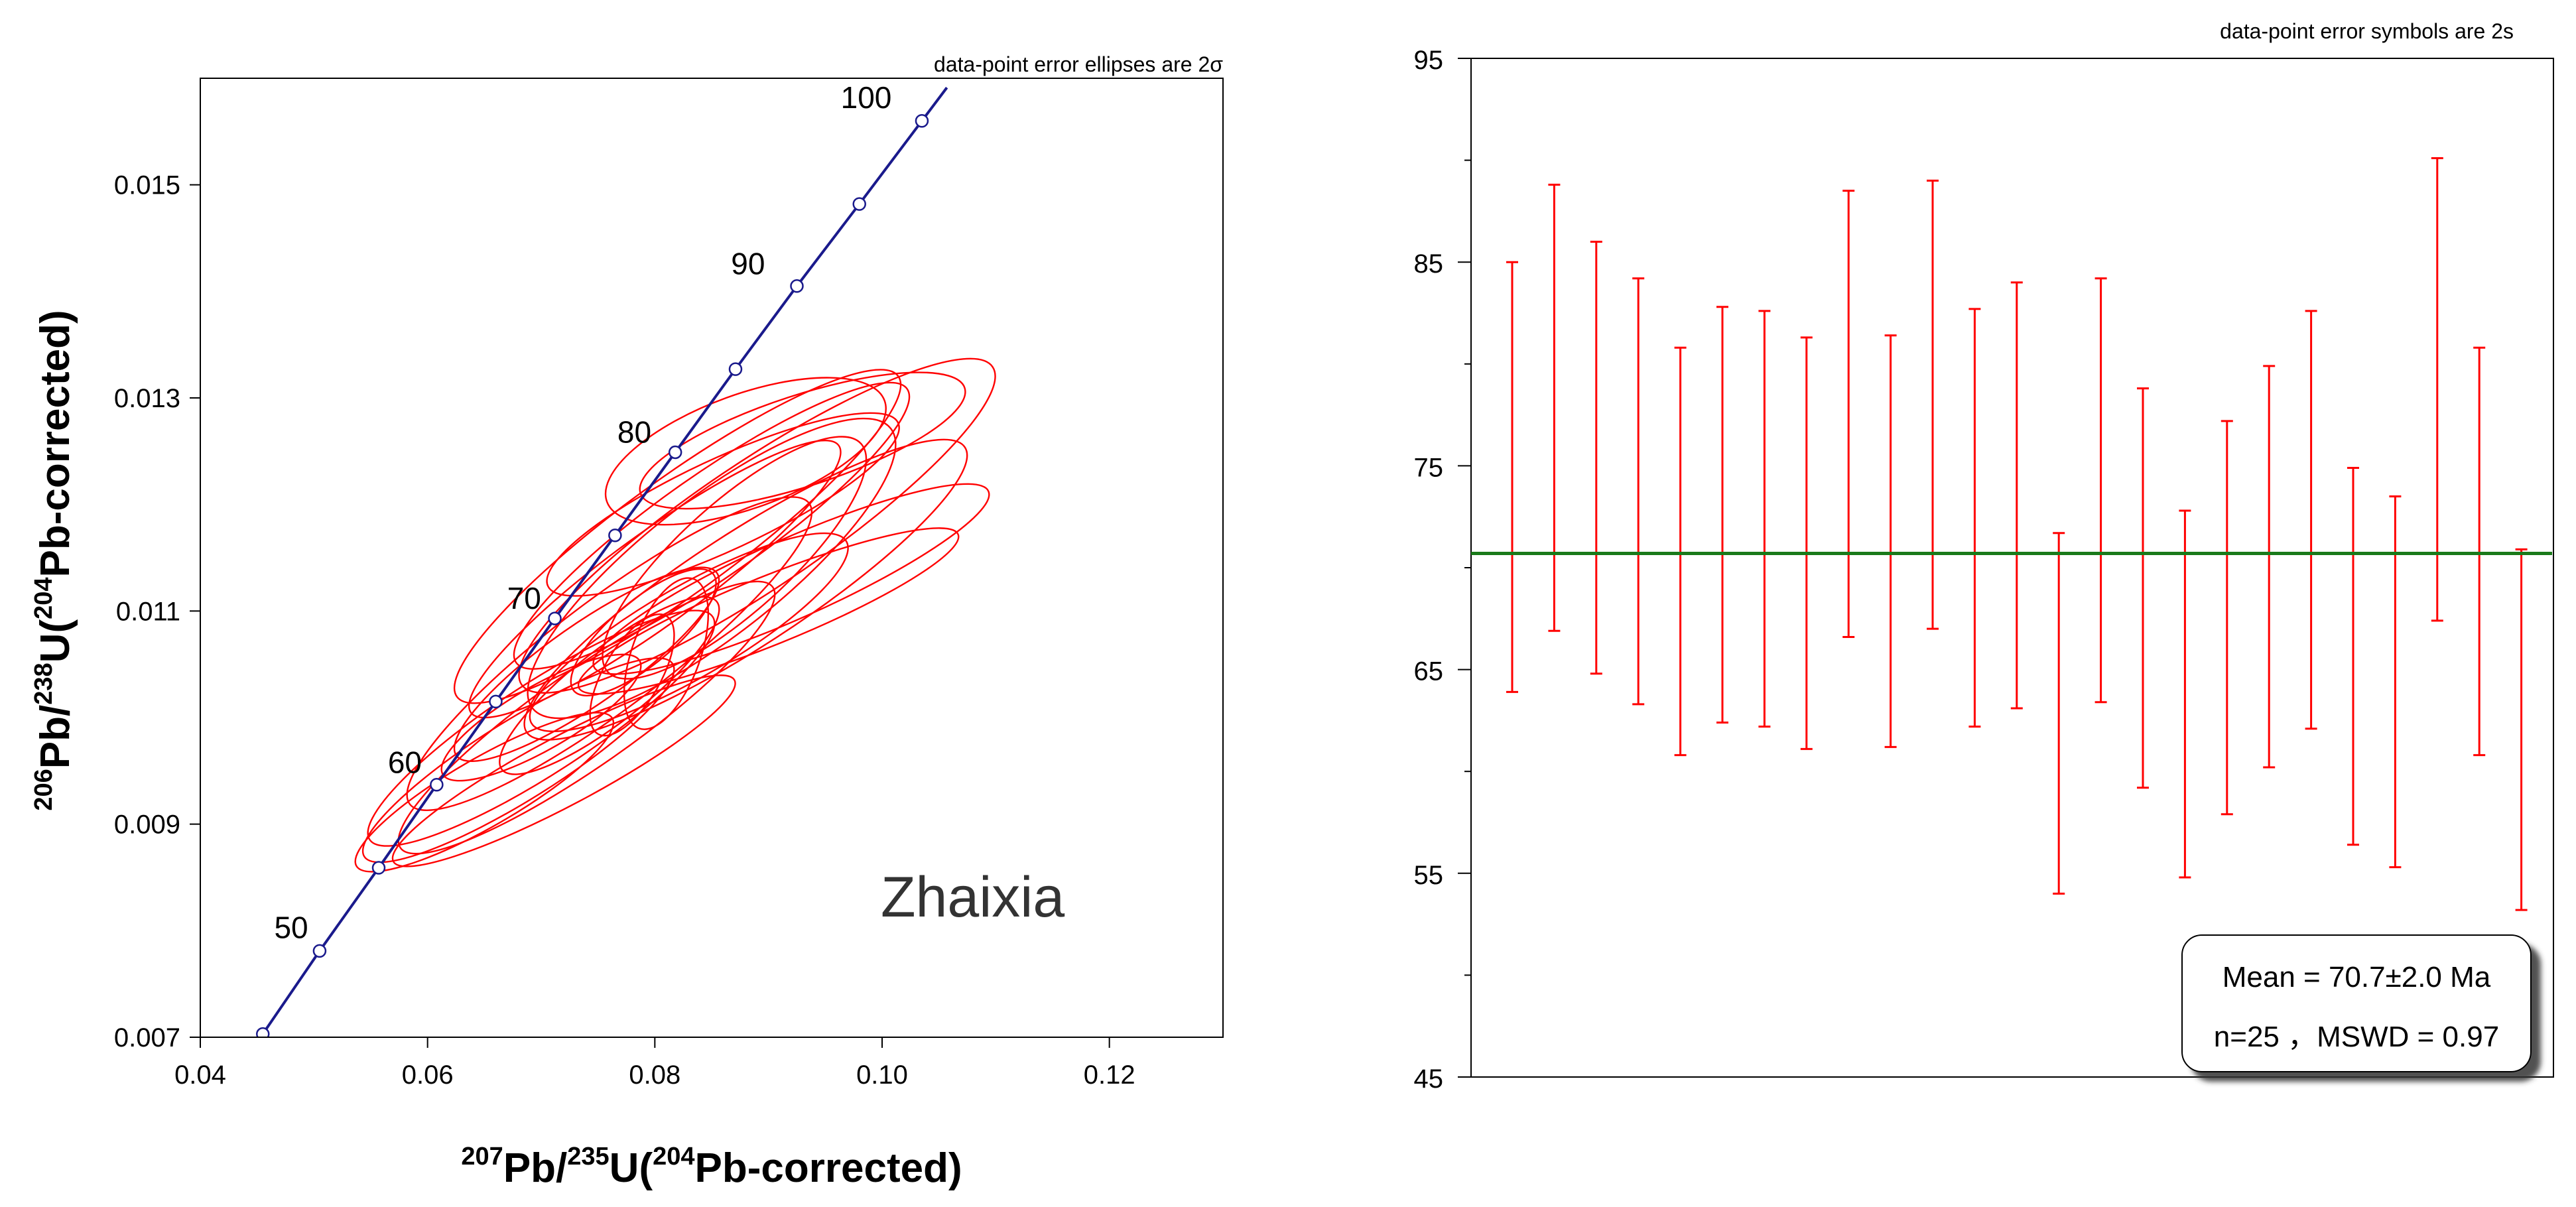 Image resolution: width=2576 pixels, height=1207 pixels. What do you see at coordinates (1429, 671) in the screenshot?
I see `y-tick-label: 65` at bounding box center [1429, 671].